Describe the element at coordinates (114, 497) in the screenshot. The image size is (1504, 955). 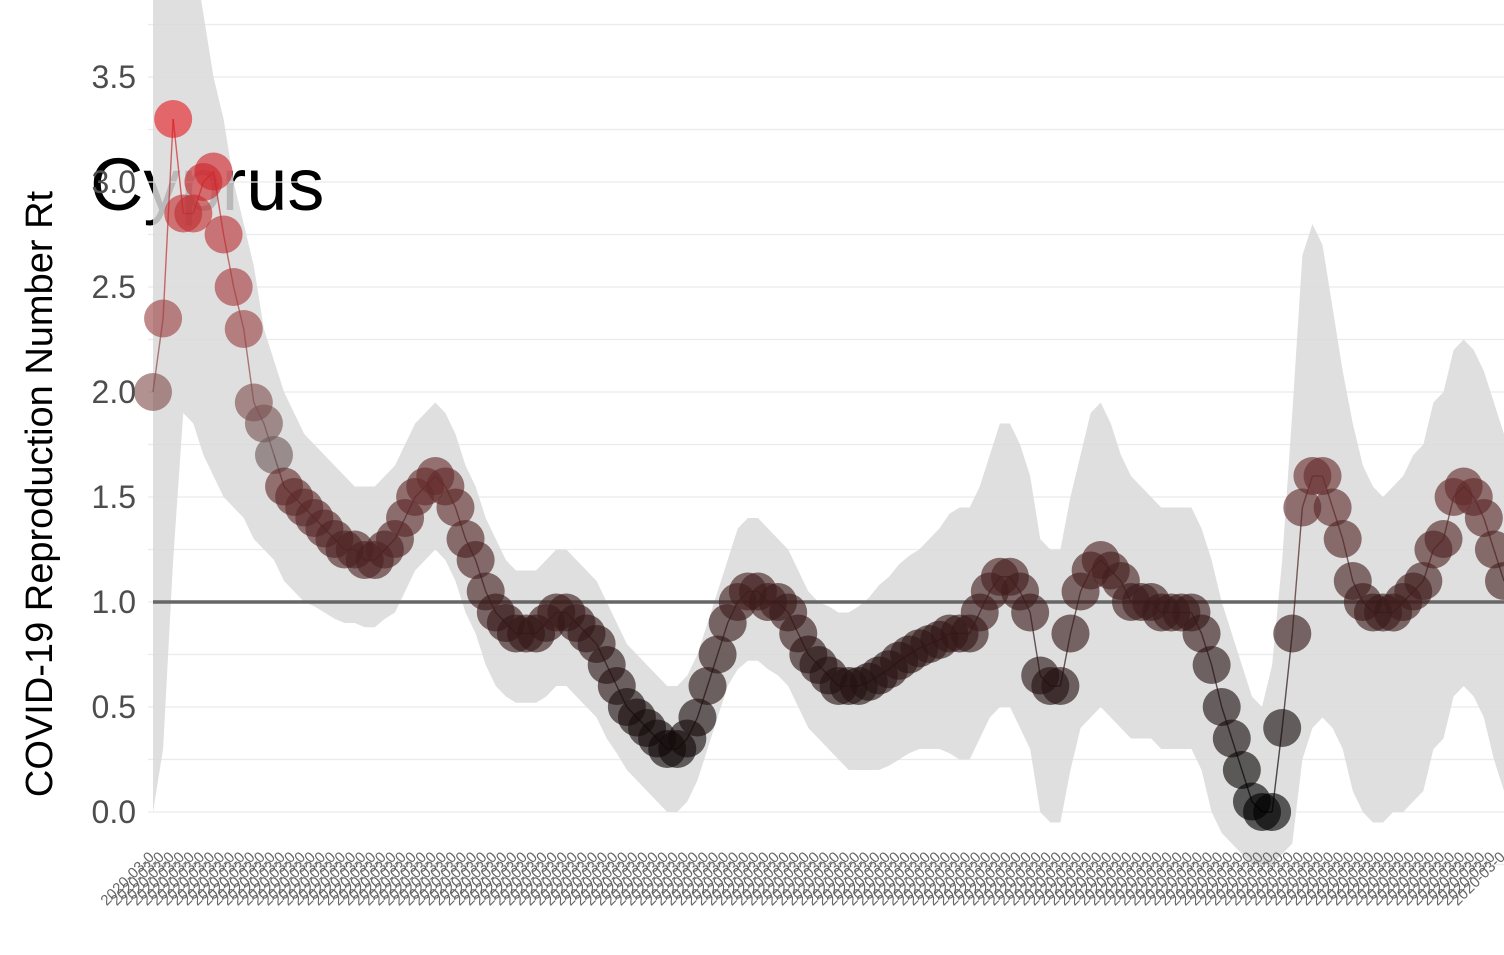
I see `y-tick-label: 1.5` at that location.